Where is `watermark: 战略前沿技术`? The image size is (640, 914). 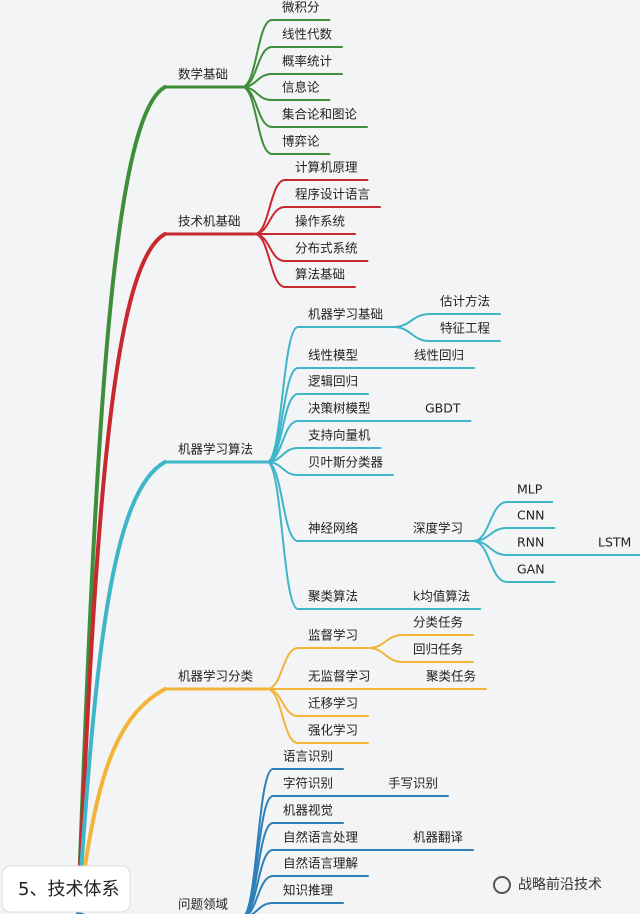
watermark: 战略前沿技术 is located at coordinates (560, 884).